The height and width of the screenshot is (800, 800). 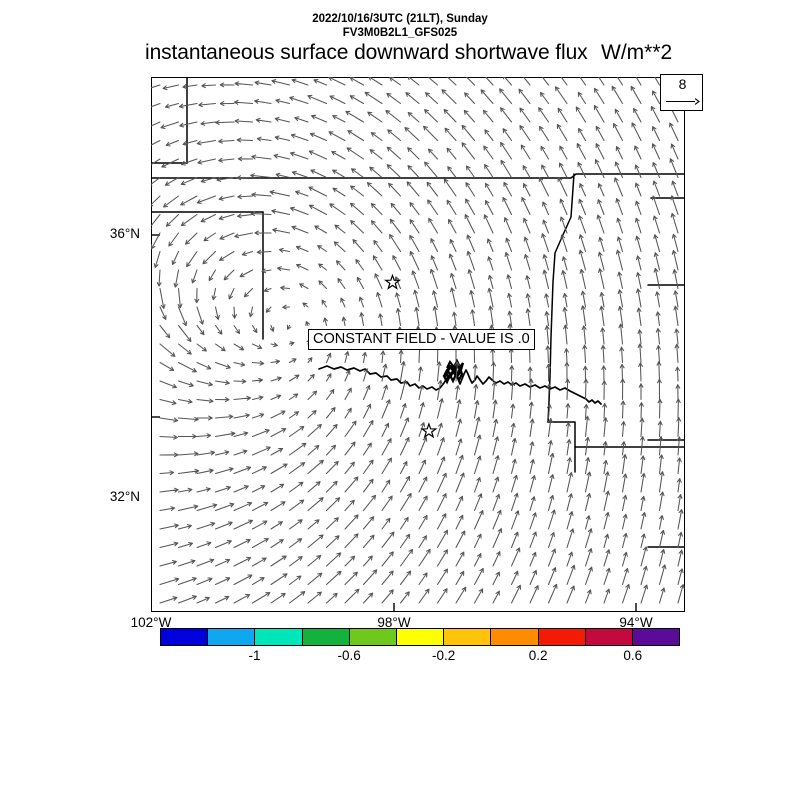 What do you see at coordinates (637, 52) in the screenshot?
I see `units-label: W/m**2` at bounding box center [637, 52].